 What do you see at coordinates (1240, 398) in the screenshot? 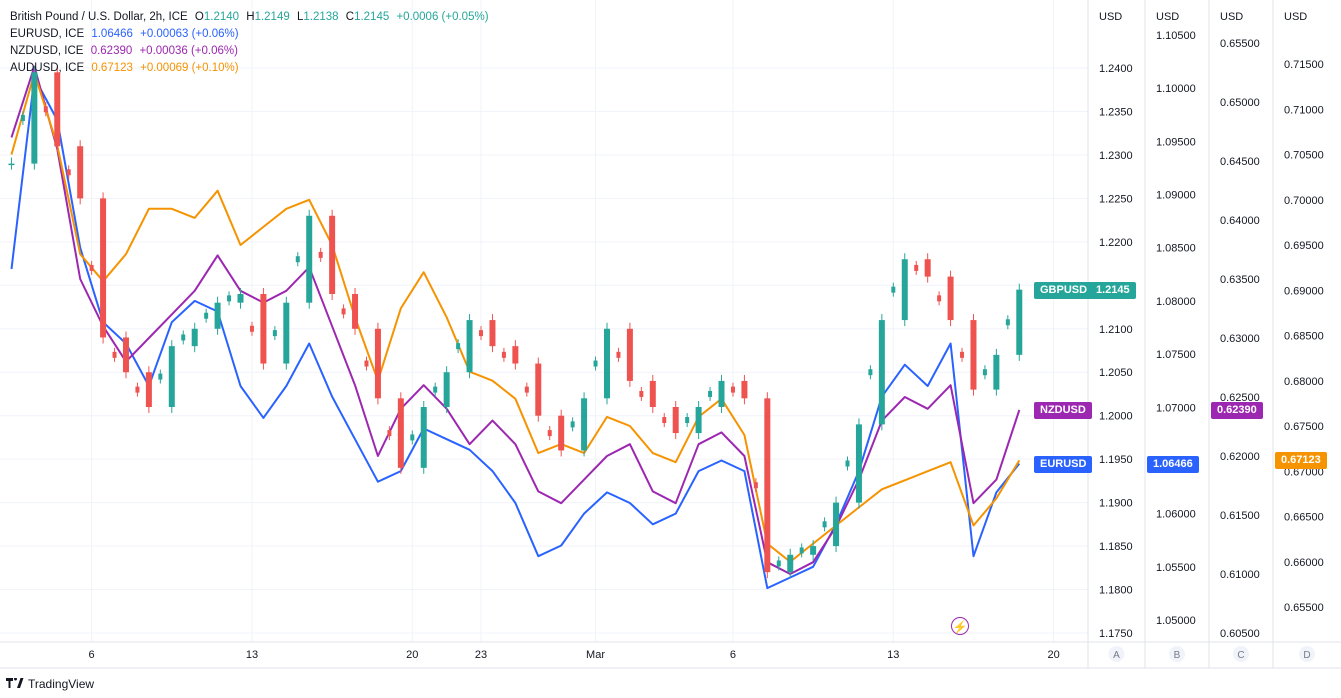
I see `axis-tick-label: 0.62500` at bounding box center [1240, 398].